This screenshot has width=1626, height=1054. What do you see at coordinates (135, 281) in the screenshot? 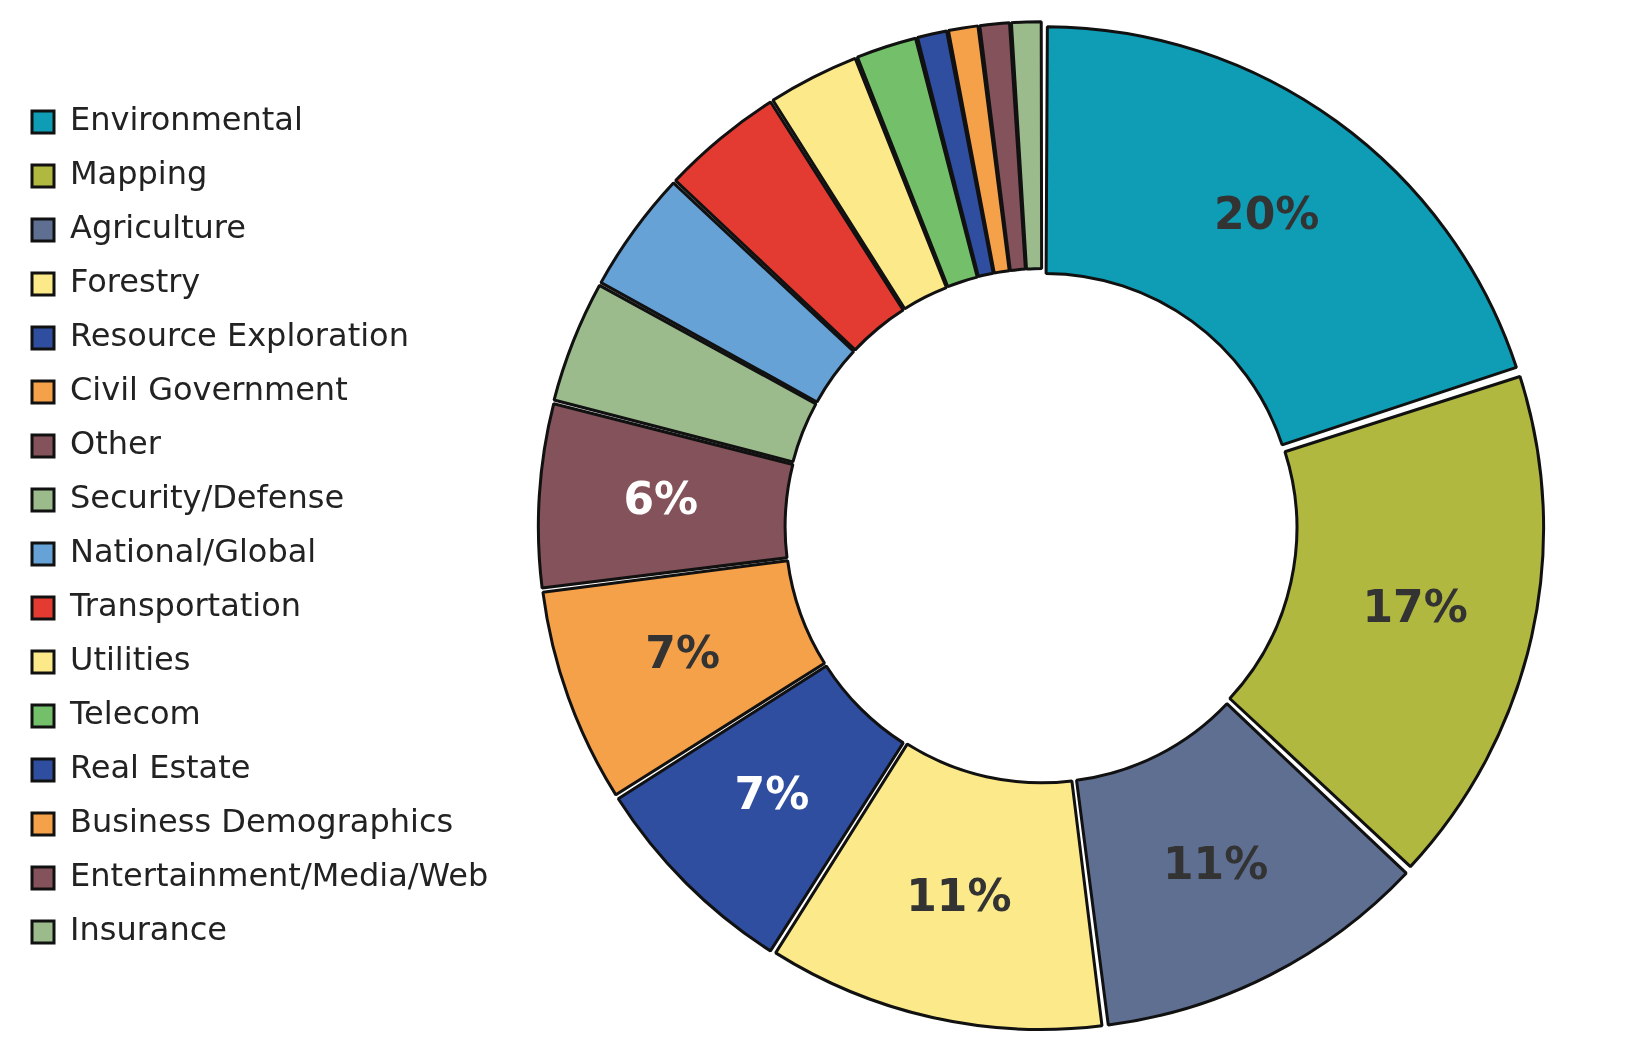
I see `legend-label: Forestry` at bounding box center [135, 281].